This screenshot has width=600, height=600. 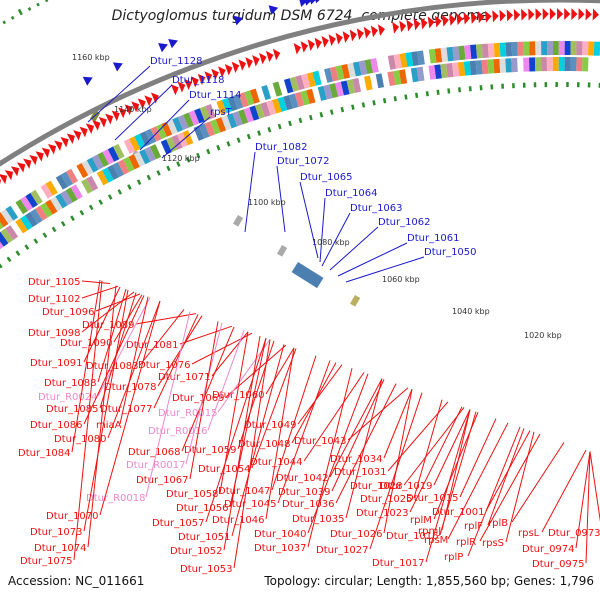 What do you see at coordinates (112, 366) in the screenshot?
I see `gene-label-dtur-1083: Dtur_1083` at bounding box center [112, 366].